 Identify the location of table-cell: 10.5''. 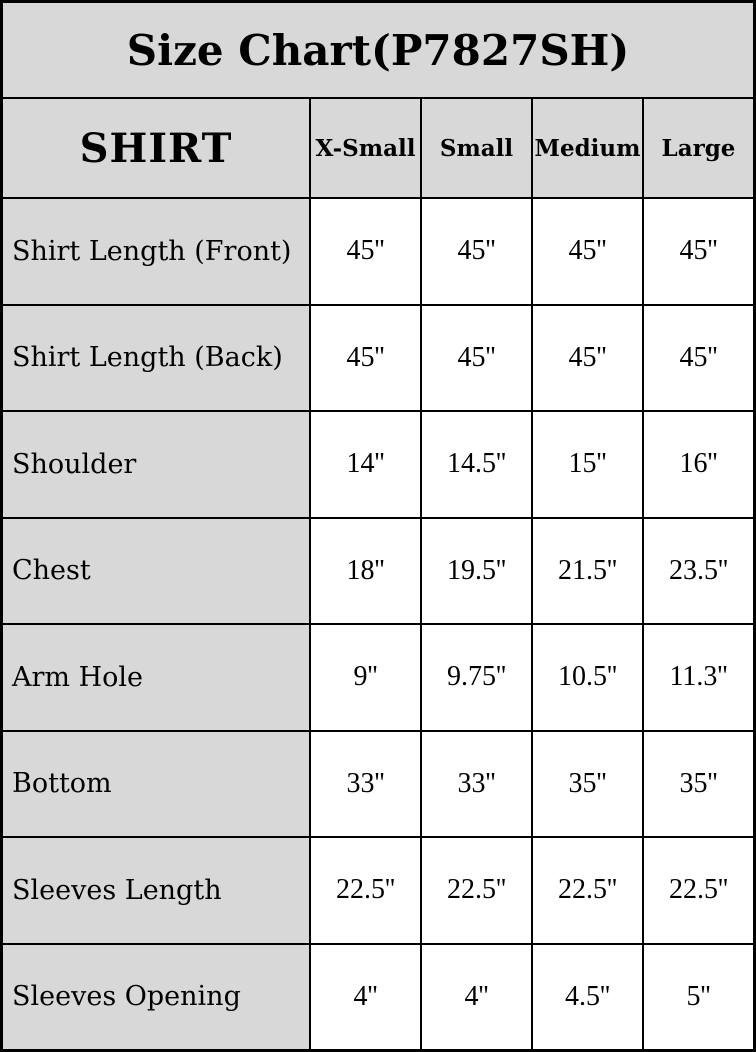
(587, 677).